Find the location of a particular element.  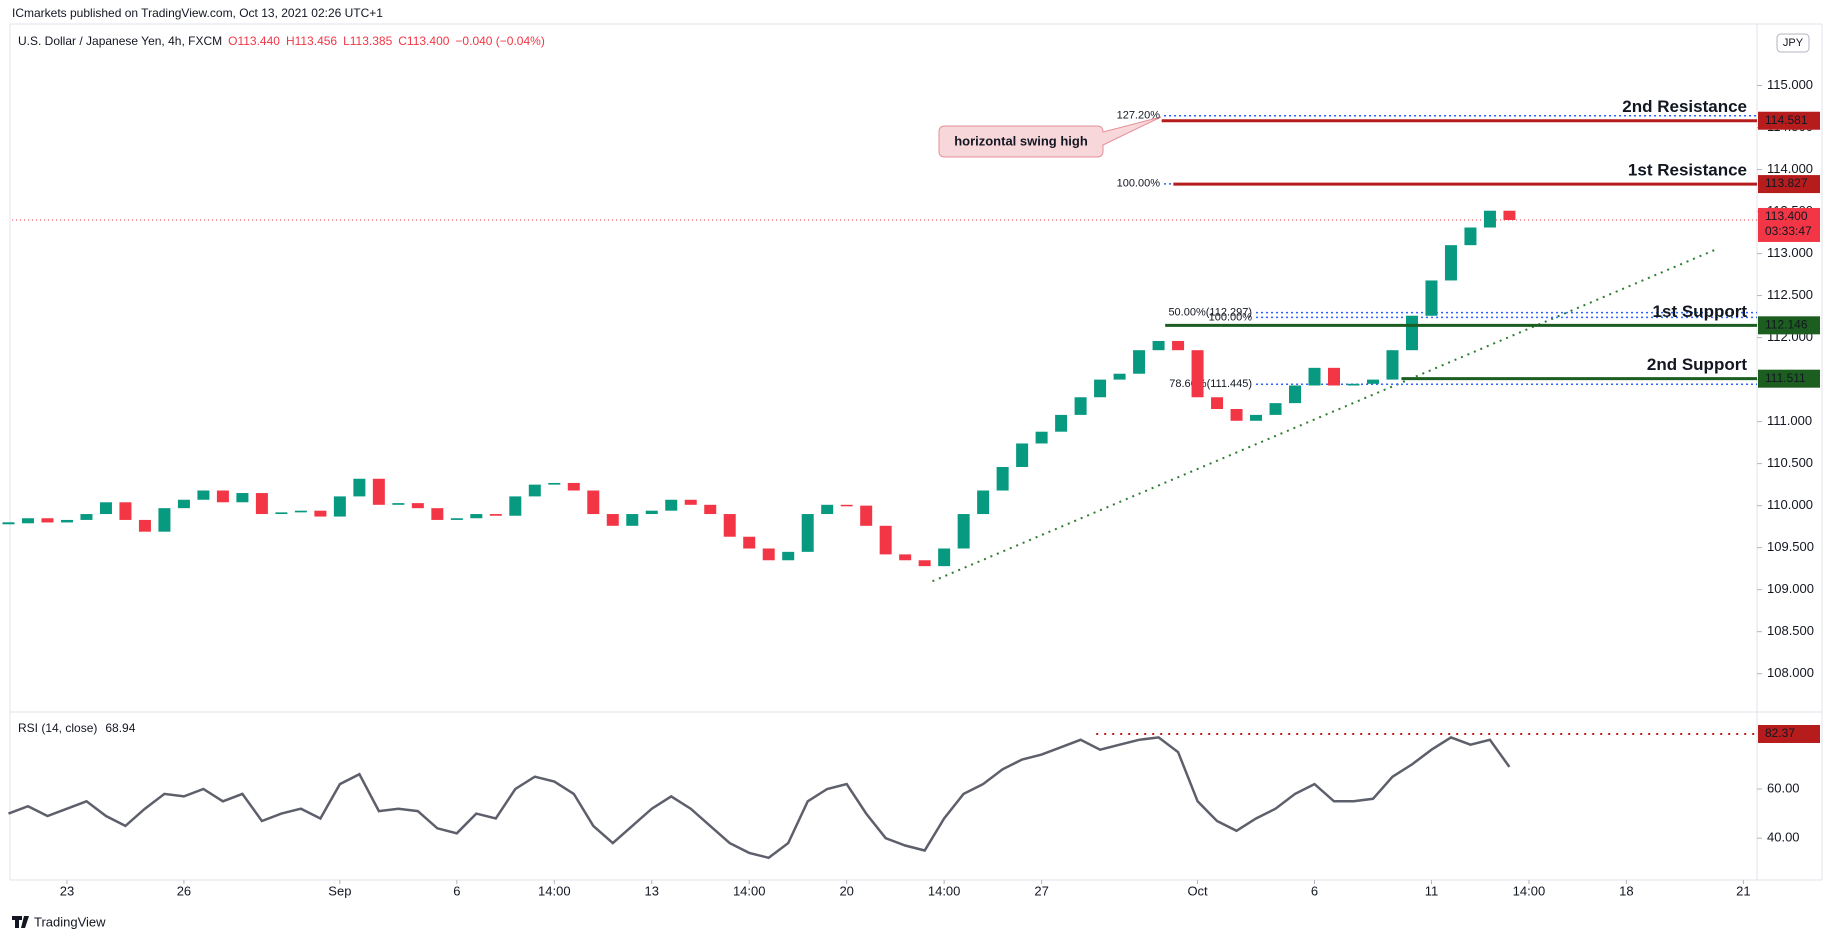

level-value: 113.827 is located at coordinates (1786, 183).